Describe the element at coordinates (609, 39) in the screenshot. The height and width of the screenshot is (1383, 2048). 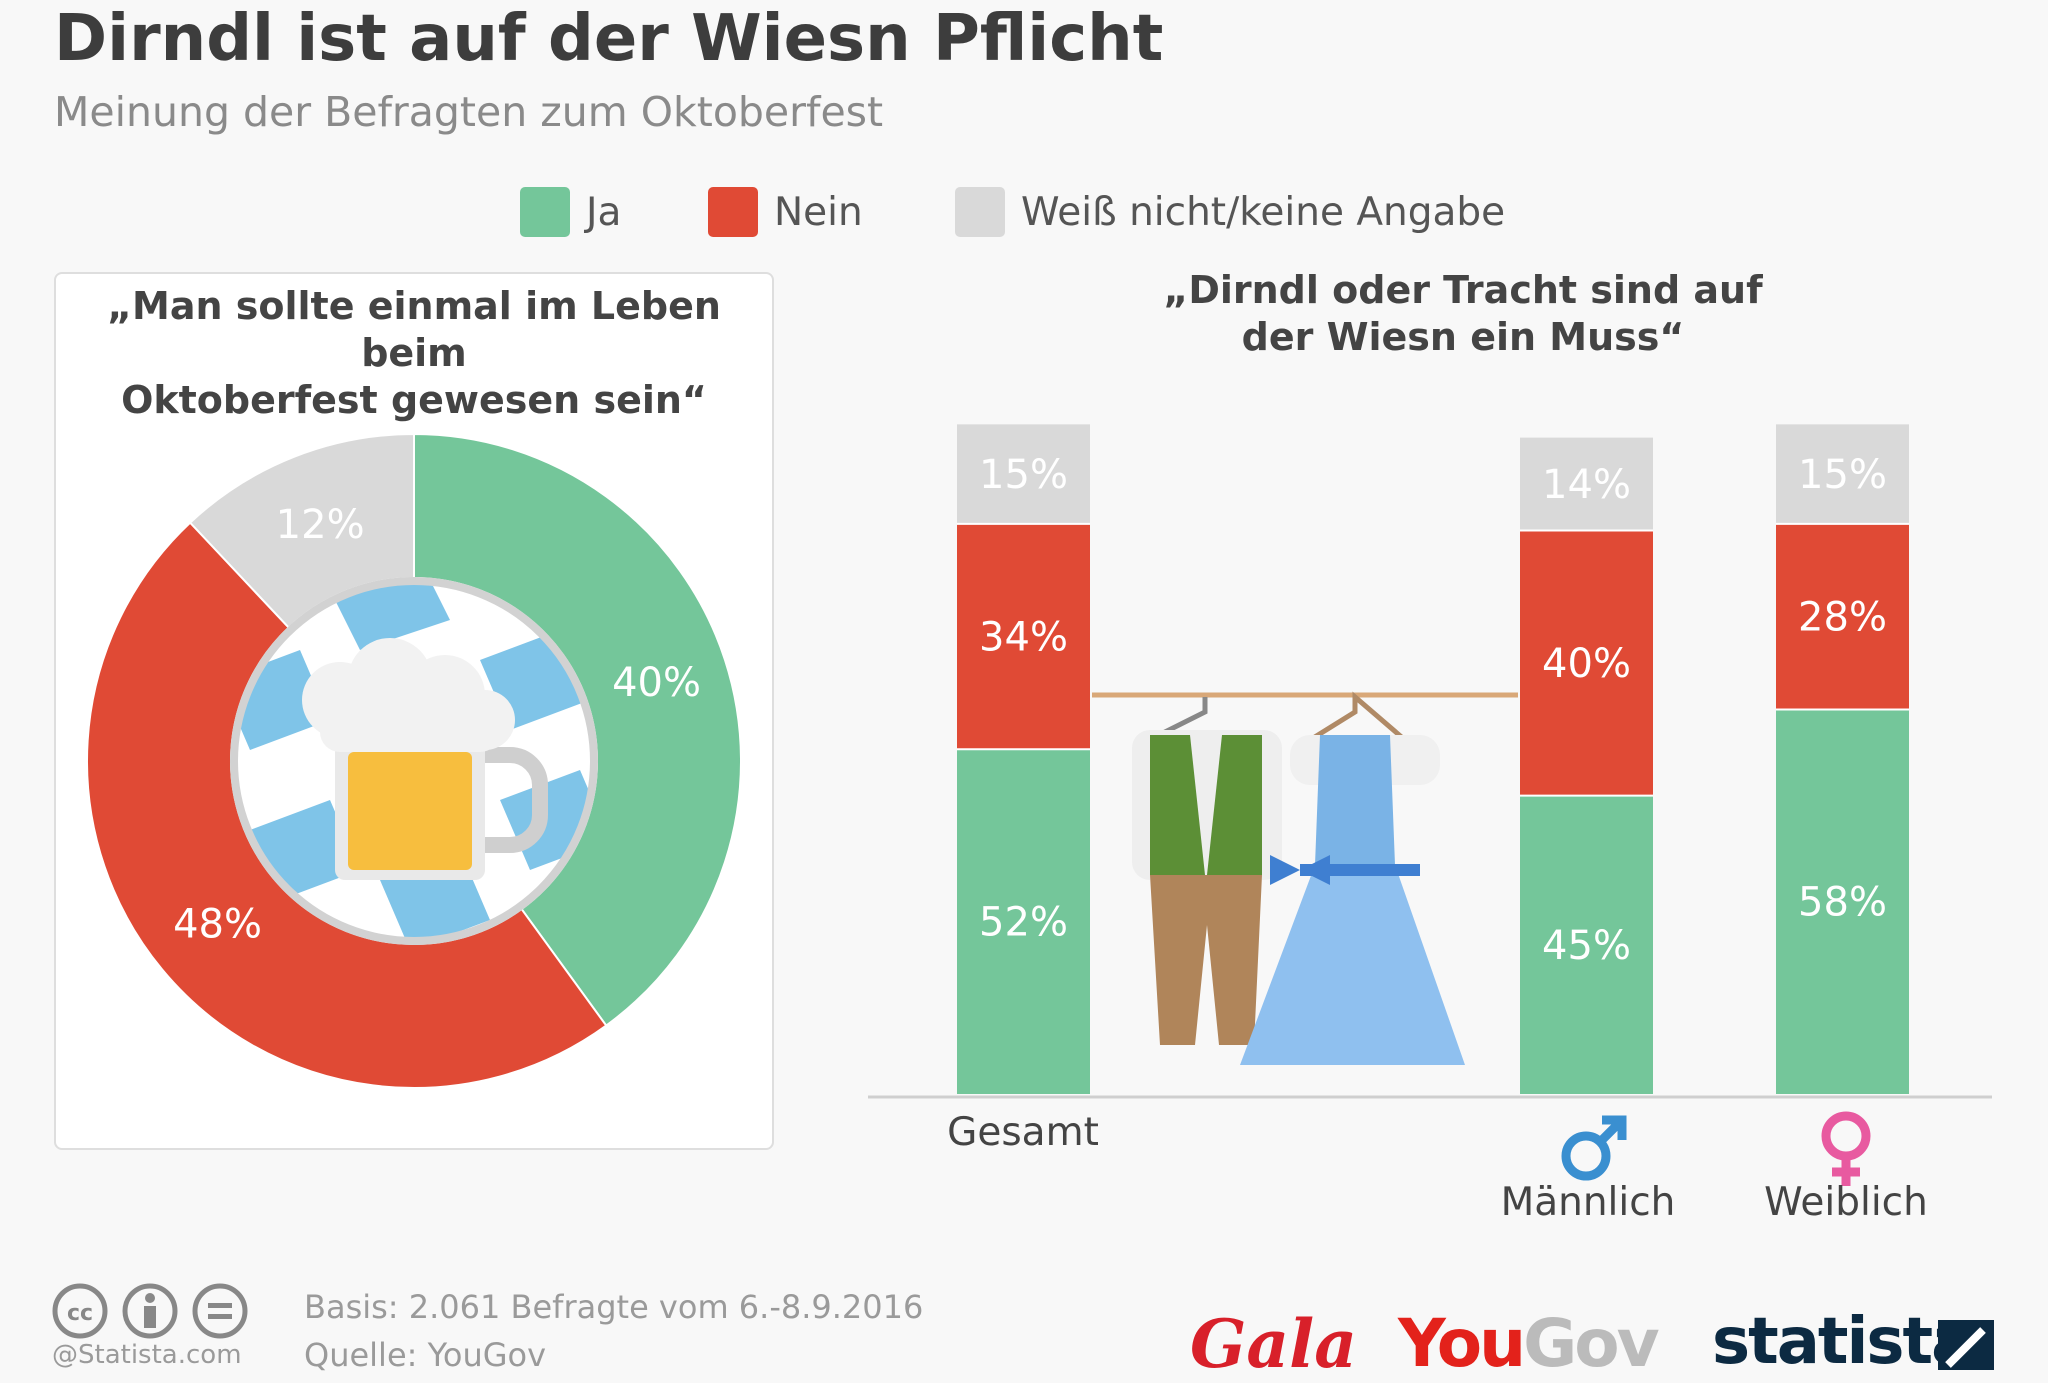
I see `page-title: Dirndl ist auf der Wiesn Pflicht` at that location.